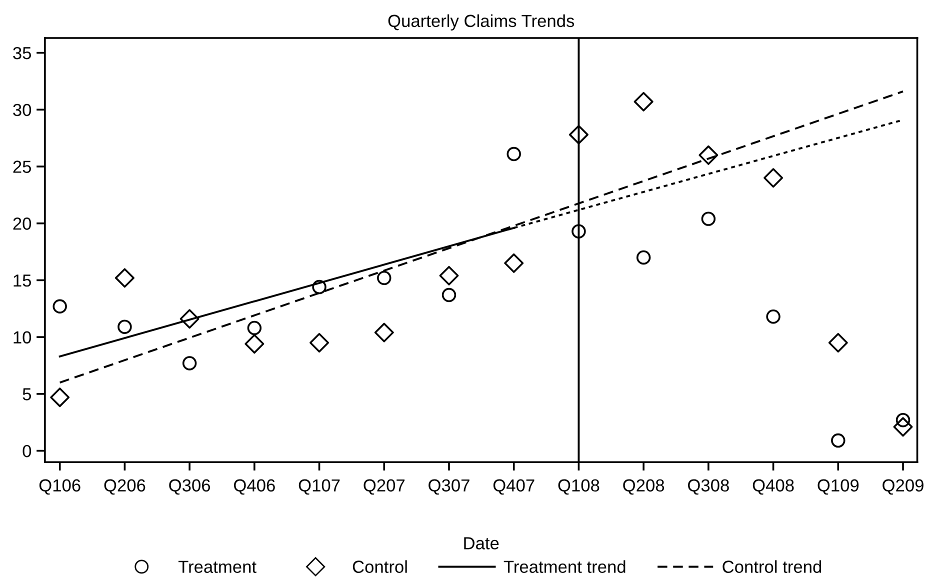 Image resolution: width=936 pixels, height=585 pixels. Describe the element at coordinates (22, 166) in the screenshot. I see `y-tick-label: 25` at that location.